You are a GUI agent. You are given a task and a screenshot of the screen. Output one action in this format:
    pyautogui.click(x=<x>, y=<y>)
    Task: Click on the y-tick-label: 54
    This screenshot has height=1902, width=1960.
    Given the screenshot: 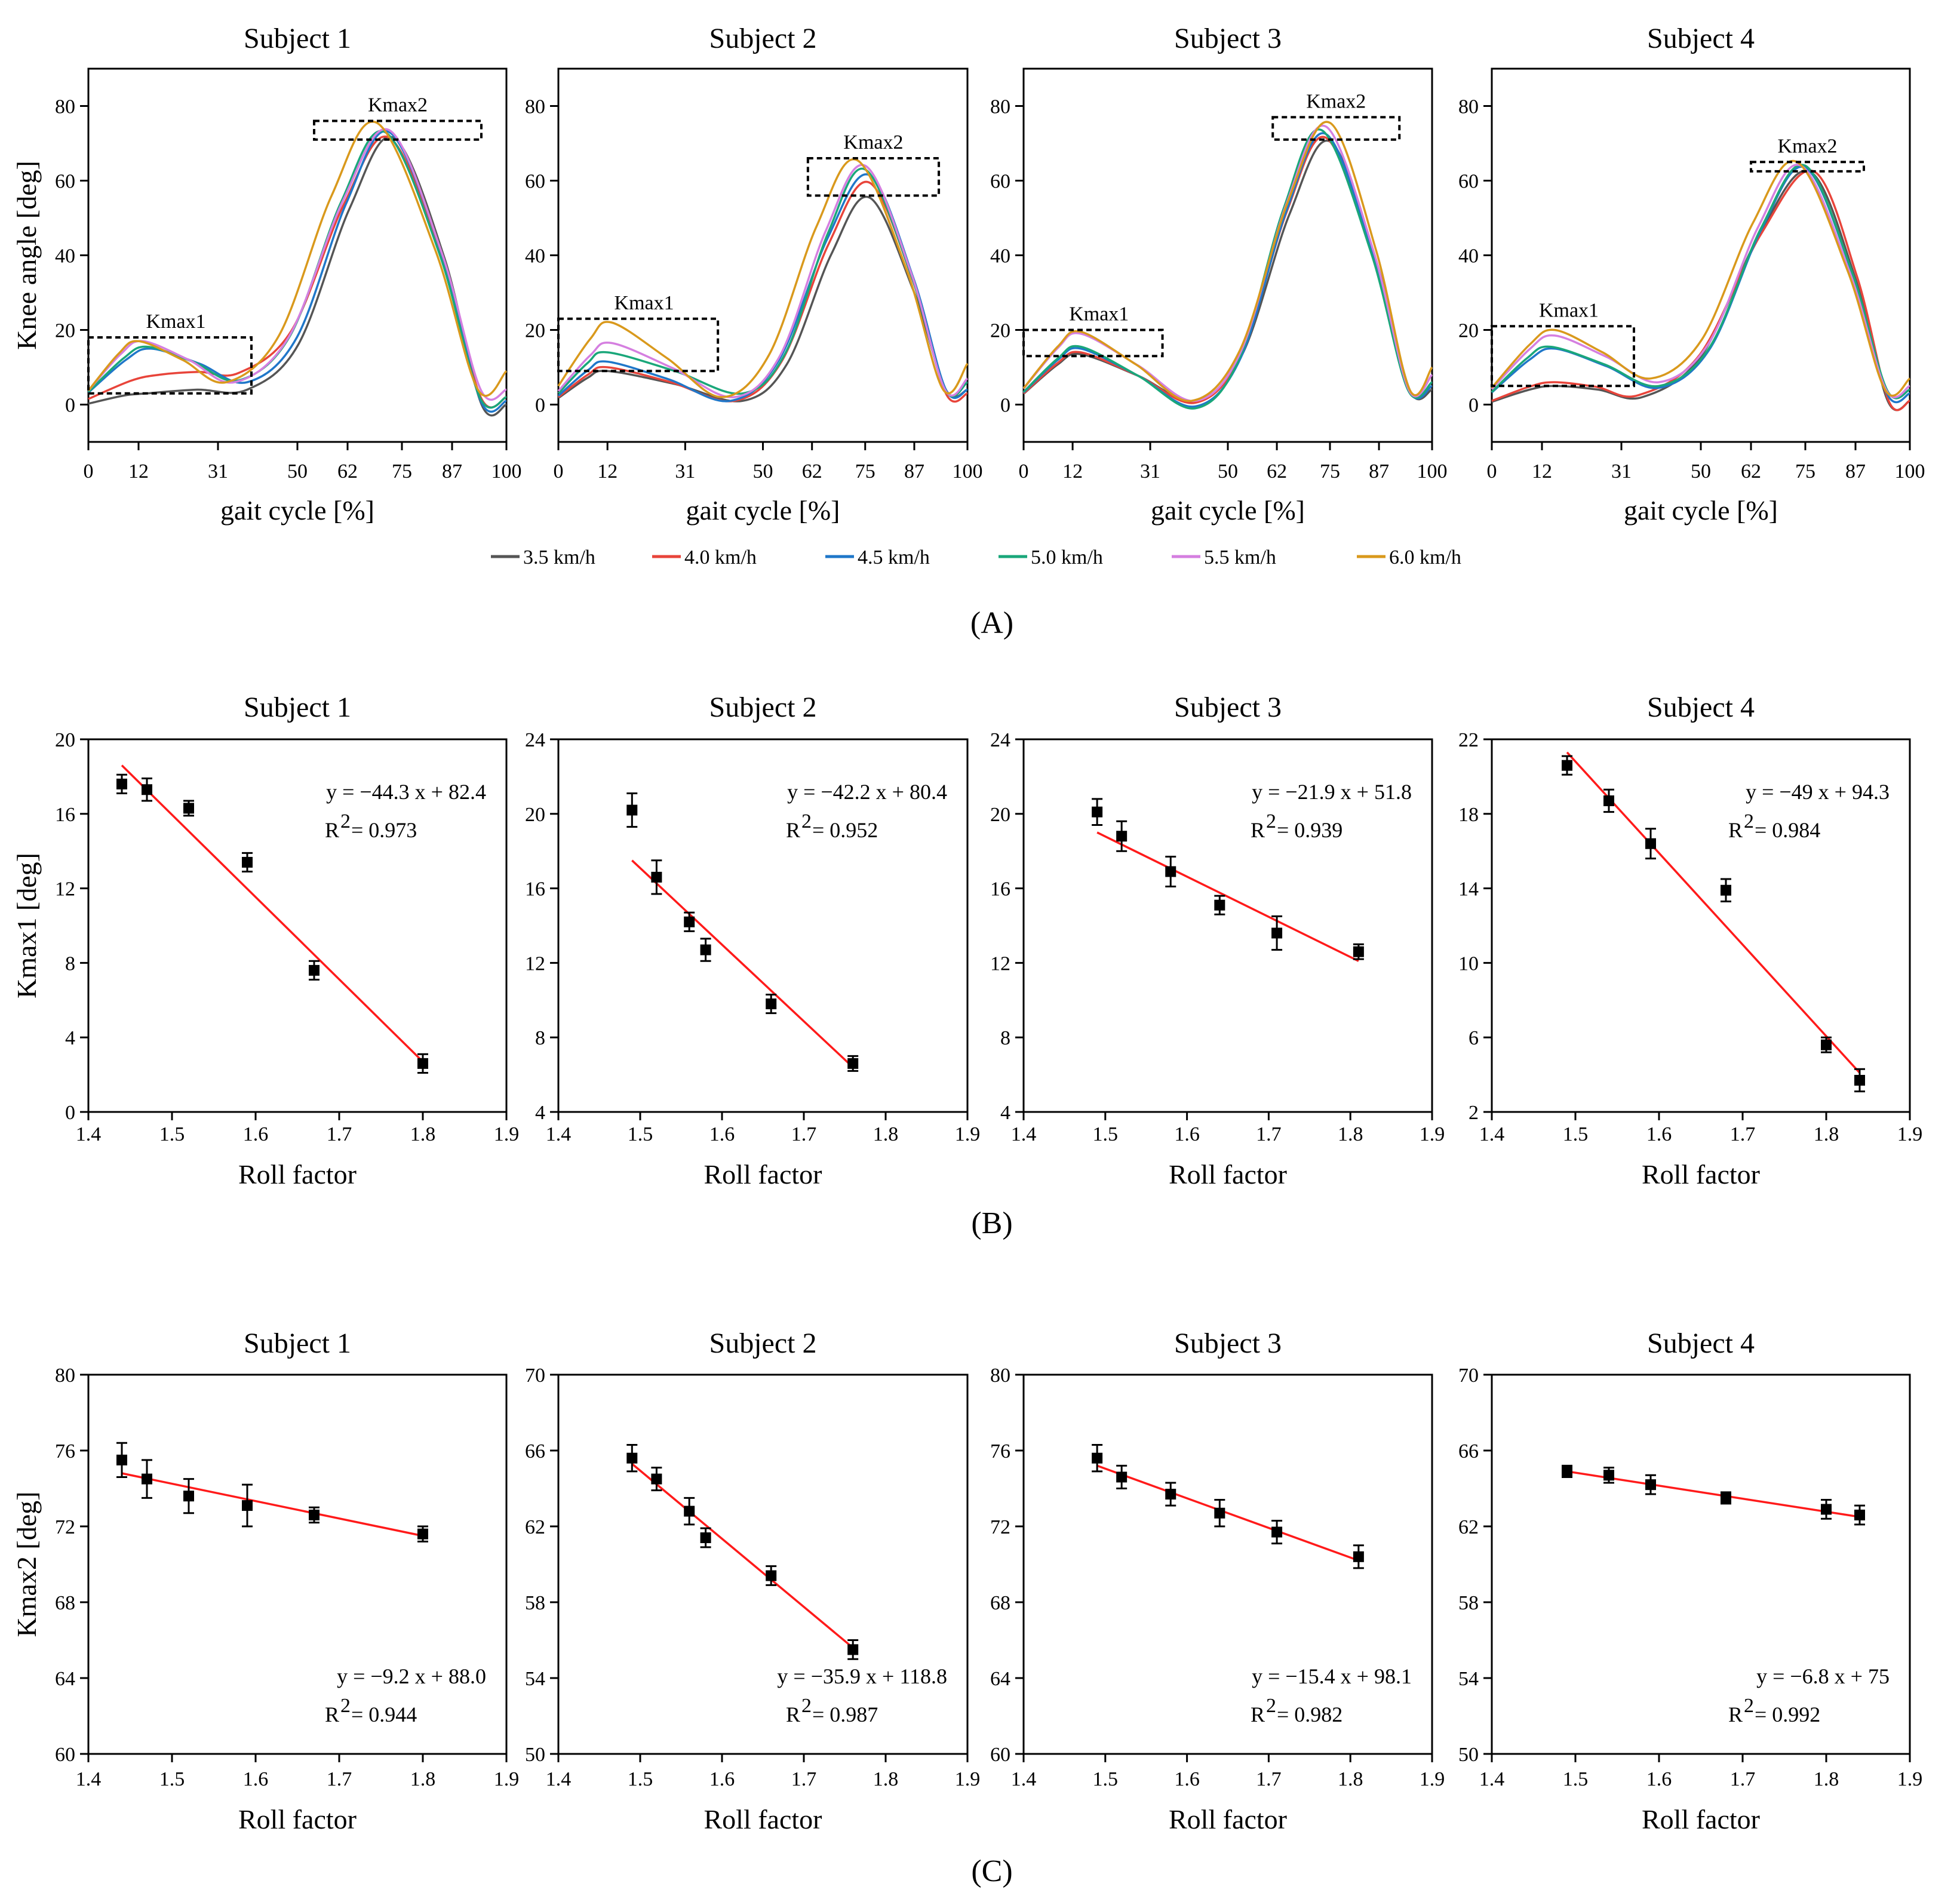 What is the action you would take?
    pyautogui.click(x=535, y=1679)
    